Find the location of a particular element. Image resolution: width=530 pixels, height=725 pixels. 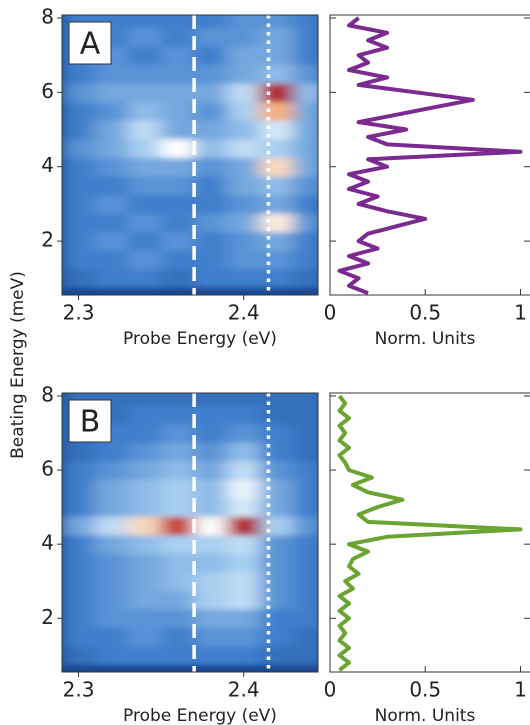

x-tick-label: 1 is located at coordinates (520, 313).